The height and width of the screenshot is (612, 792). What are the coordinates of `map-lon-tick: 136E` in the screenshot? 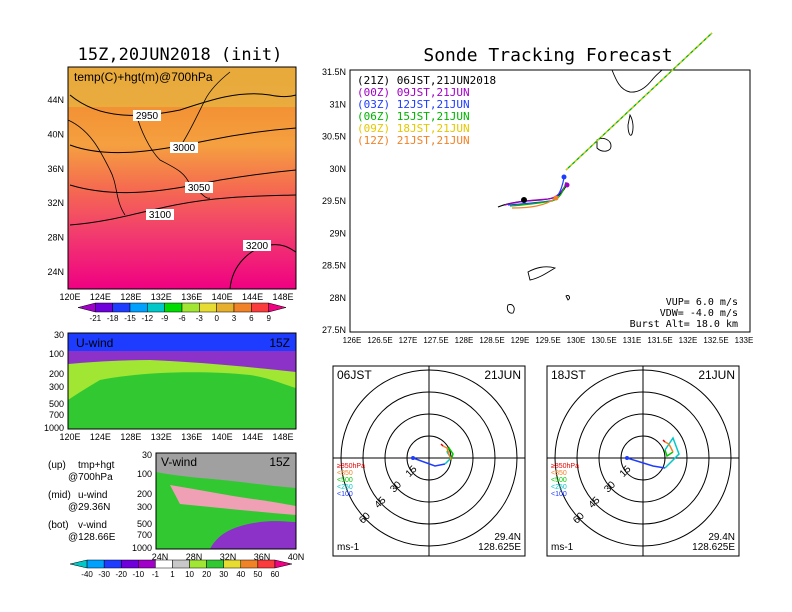 It's located at (191, 297).